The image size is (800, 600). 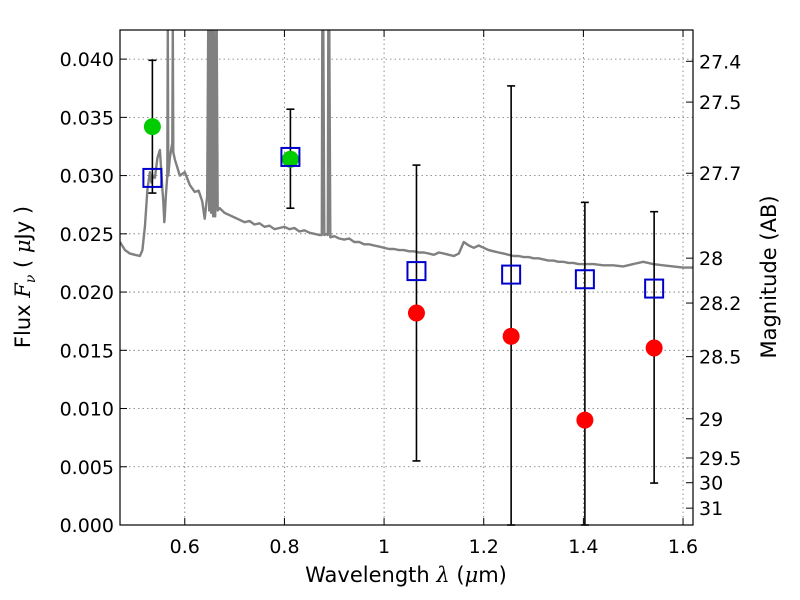 I want to click on y2-tick-label: 30, so click(x=711, y=484).